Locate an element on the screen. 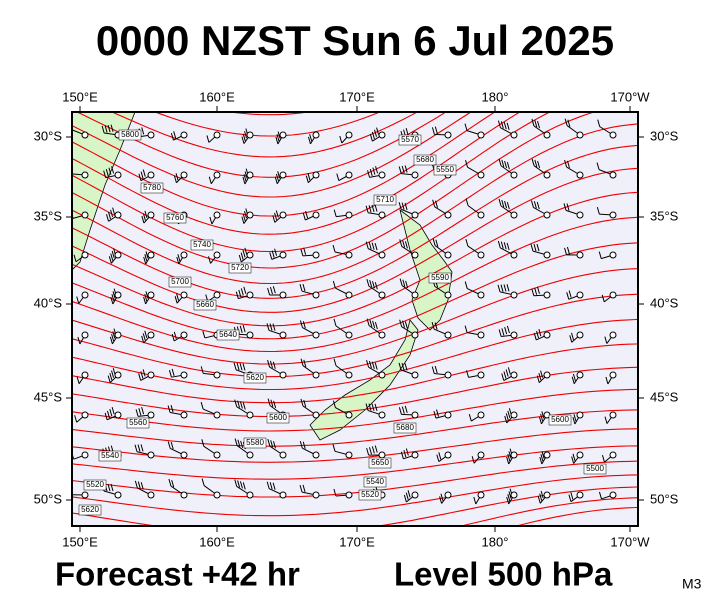 This screenshot has height=600, width=711. lon-label-bottom: 170°W is located at coordinates (630, 541).